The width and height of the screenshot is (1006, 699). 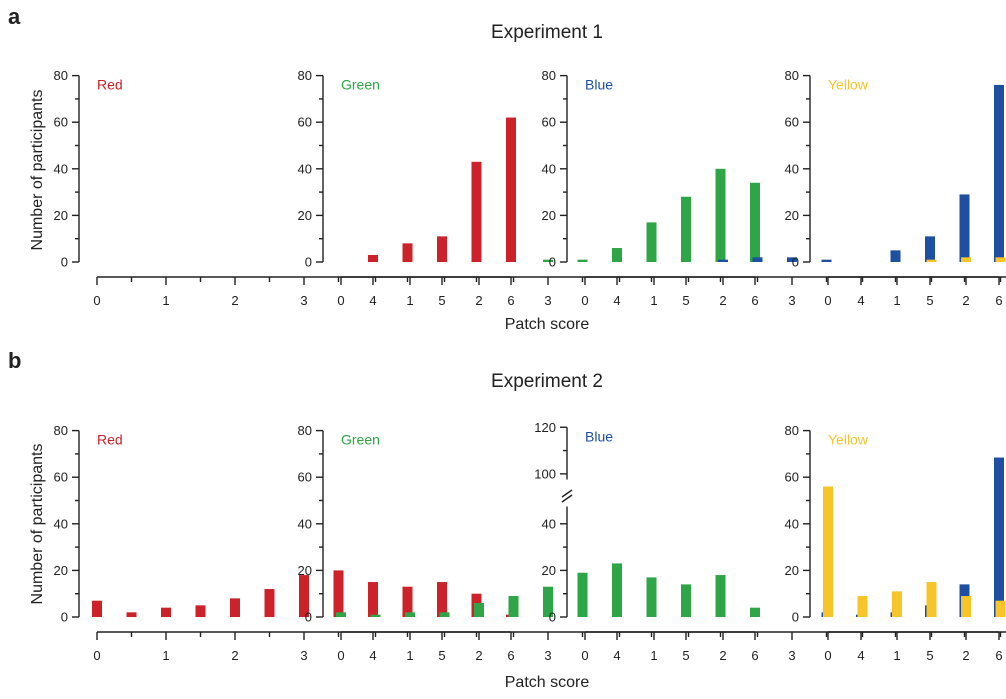 What do you see at coordinates (547, 324) in the screenshot?
I see `xlabel-experiment-1: Patch score` at bounding box center [547, 324].